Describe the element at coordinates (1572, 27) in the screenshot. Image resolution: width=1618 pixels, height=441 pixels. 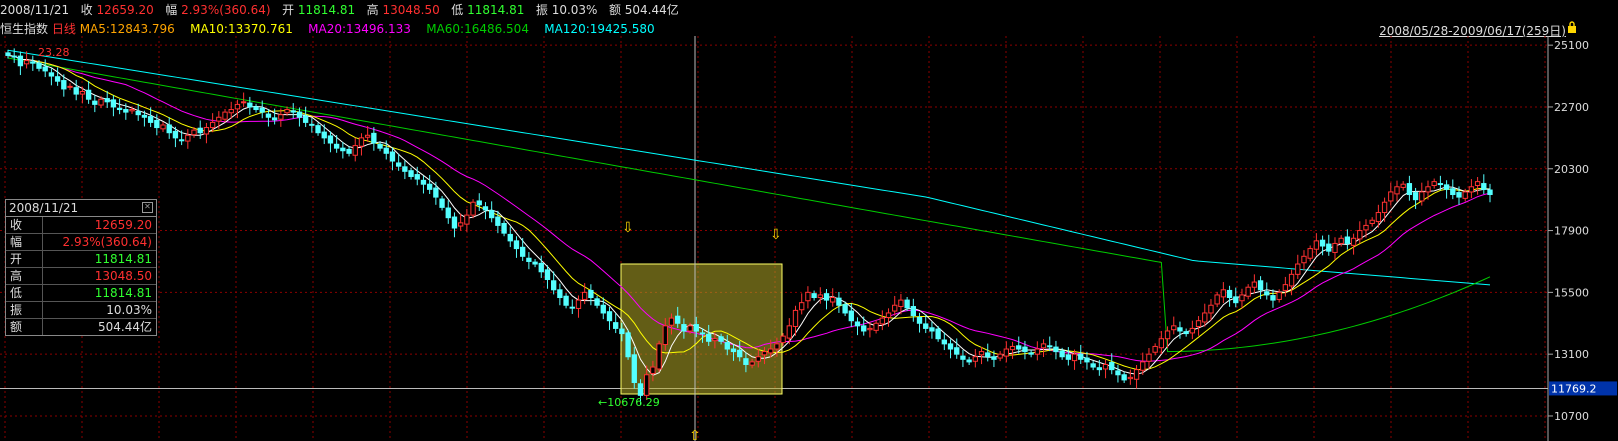
I see `lock-icon` at that location.